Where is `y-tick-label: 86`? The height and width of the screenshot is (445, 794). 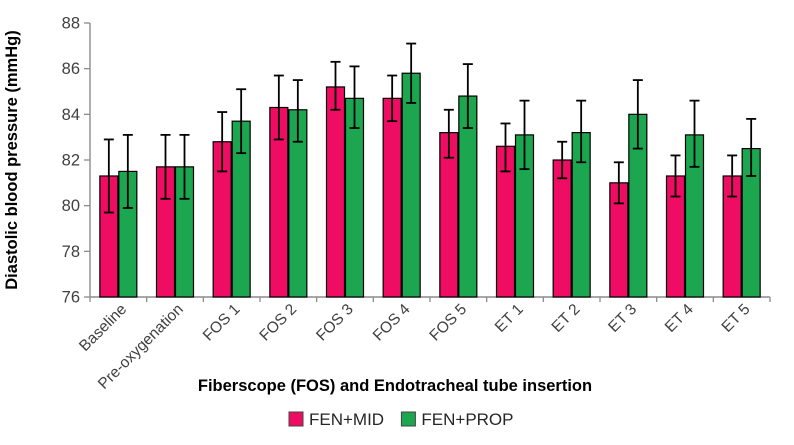 y-tick-label: 86 is located at coordinates (71, 69).